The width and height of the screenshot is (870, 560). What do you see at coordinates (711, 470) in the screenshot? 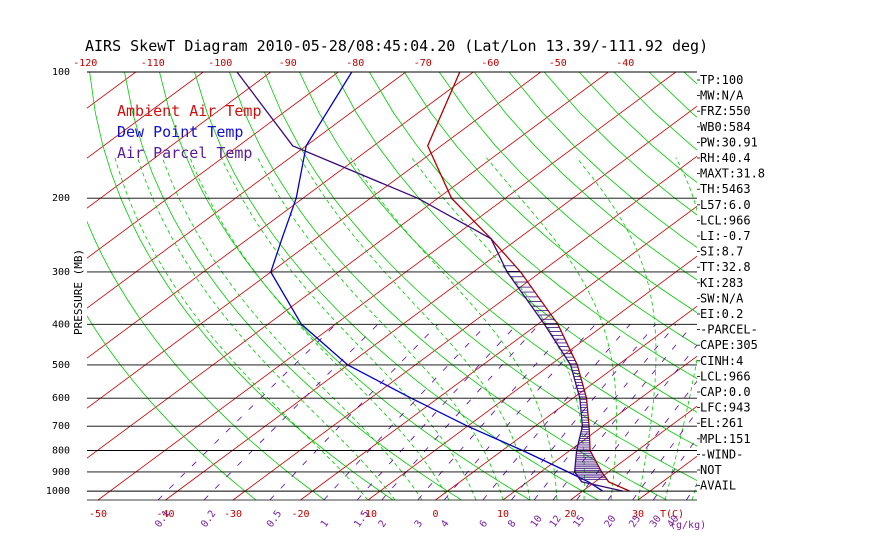
I see `index-item: NOT` at bounding box center [711, 470].